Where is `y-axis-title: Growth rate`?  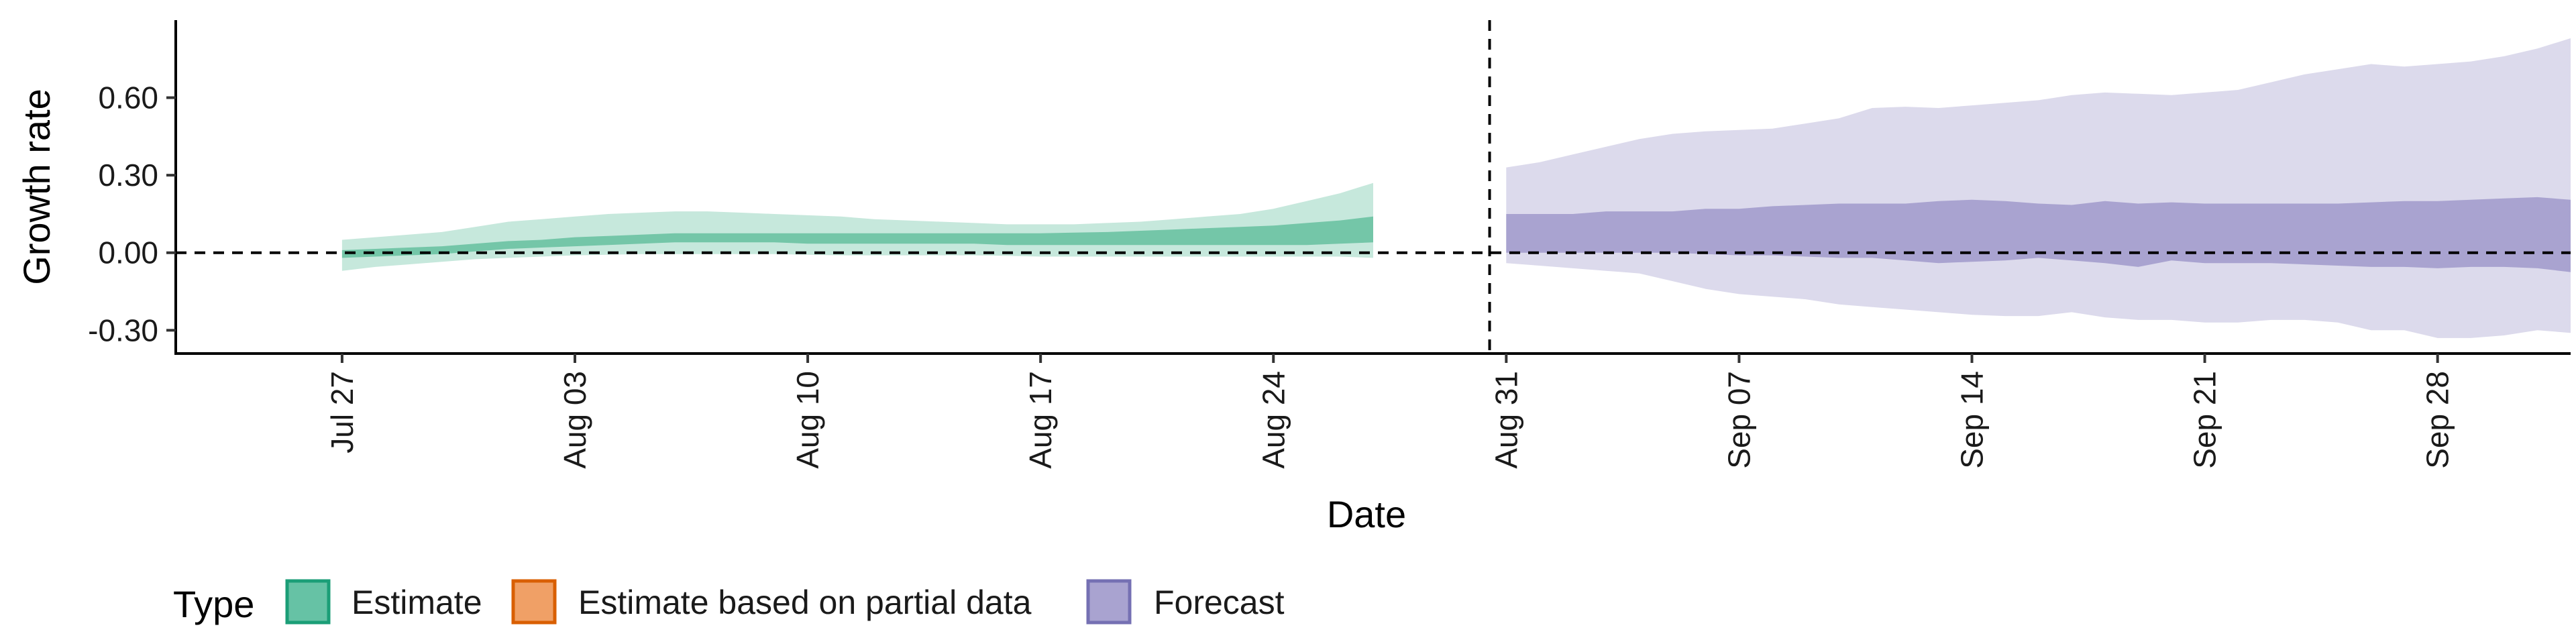 y-axis-title: Growth rate is located at coordinates (36, 187).